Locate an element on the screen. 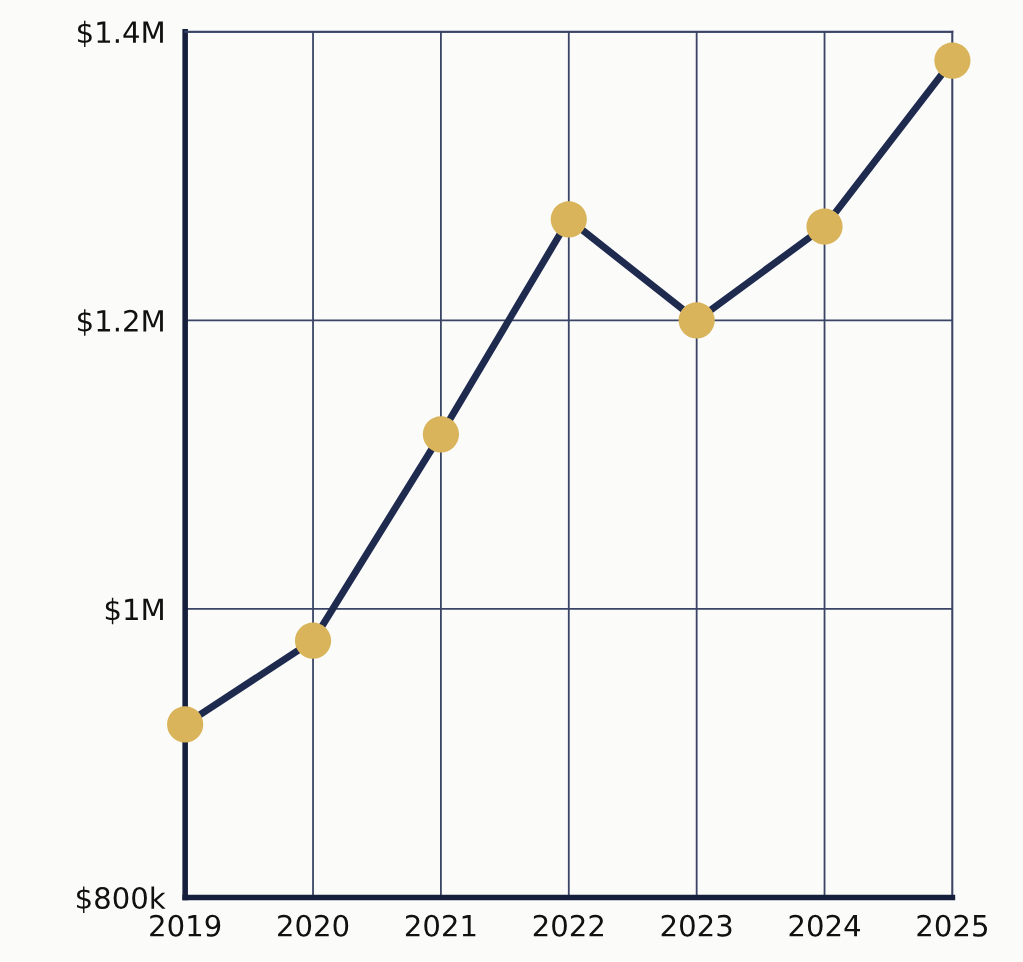 The width and height of the screenshot is (1023, 962). x-tick-label: 2019 is located at coordinates (185, 925).